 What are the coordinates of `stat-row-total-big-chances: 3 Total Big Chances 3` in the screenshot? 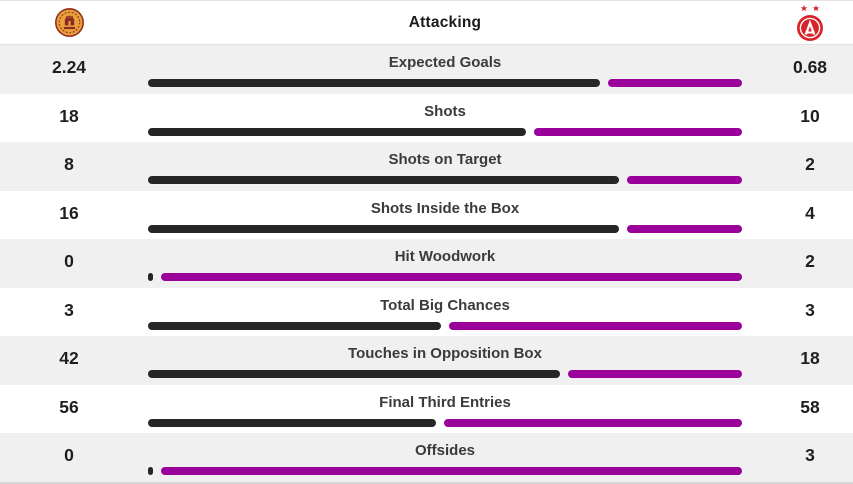 It's located at (426, 311).